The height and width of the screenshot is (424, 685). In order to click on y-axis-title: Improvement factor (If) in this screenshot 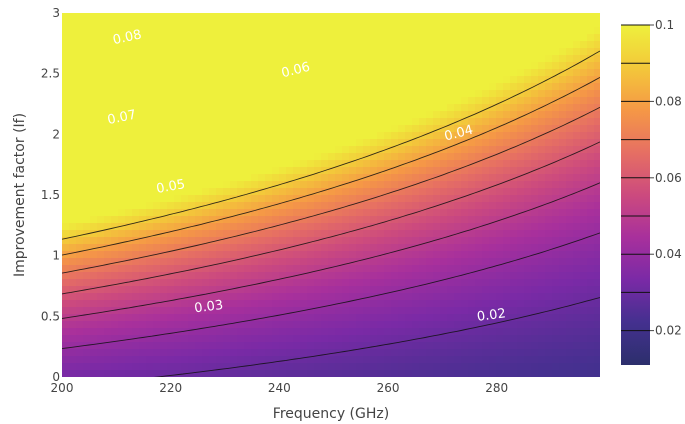, I will do `click(20, 195)`.